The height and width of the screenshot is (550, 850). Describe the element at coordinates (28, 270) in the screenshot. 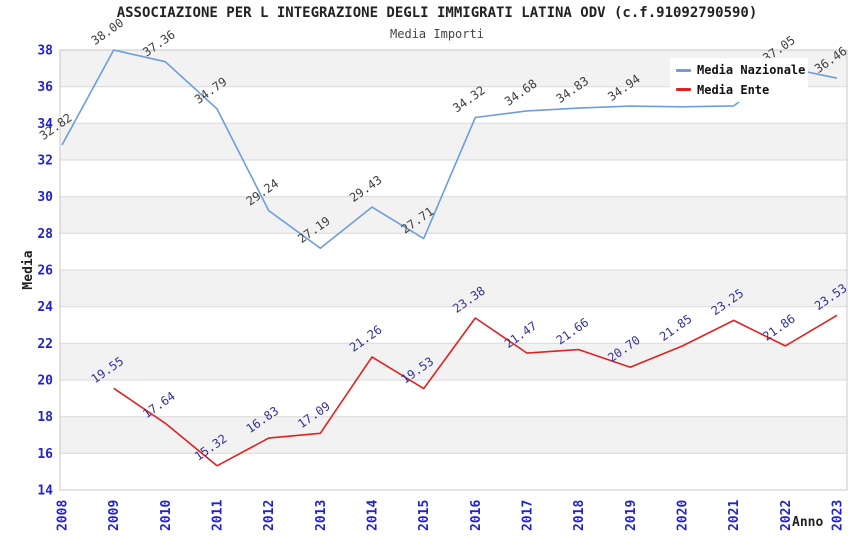

I see `y-axis-title: Media` at that location.